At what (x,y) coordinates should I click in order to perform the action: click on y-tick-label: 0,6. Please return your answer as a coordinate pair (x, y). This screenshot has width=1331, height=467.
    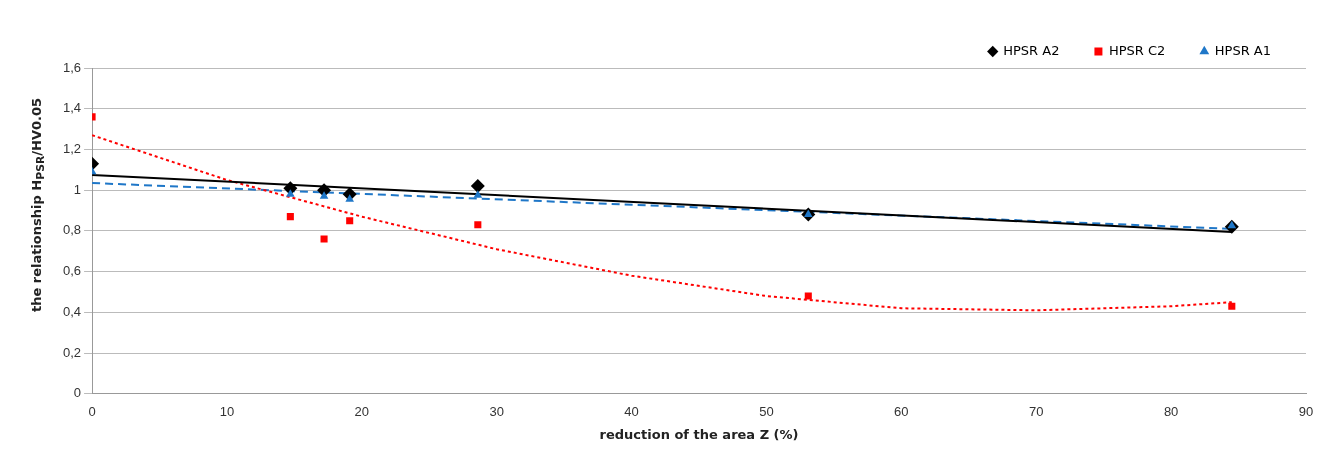
    Looking at the image, I should click on (72, 271).